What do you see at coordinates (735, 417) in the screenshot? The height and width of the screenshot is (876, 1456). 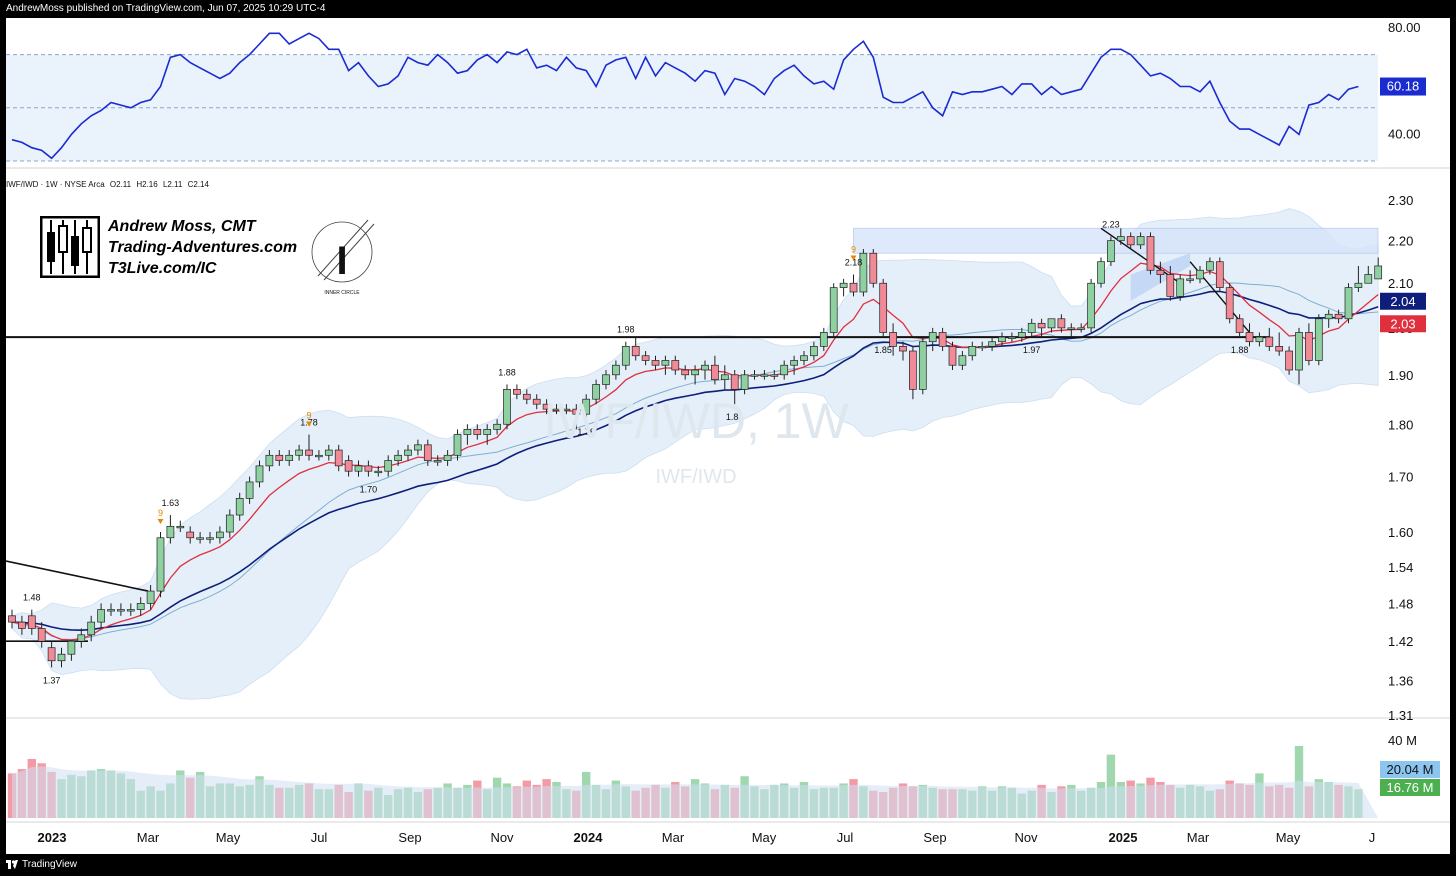 I see `swing-price-label: 1.84` at bounding box center [735, 417].